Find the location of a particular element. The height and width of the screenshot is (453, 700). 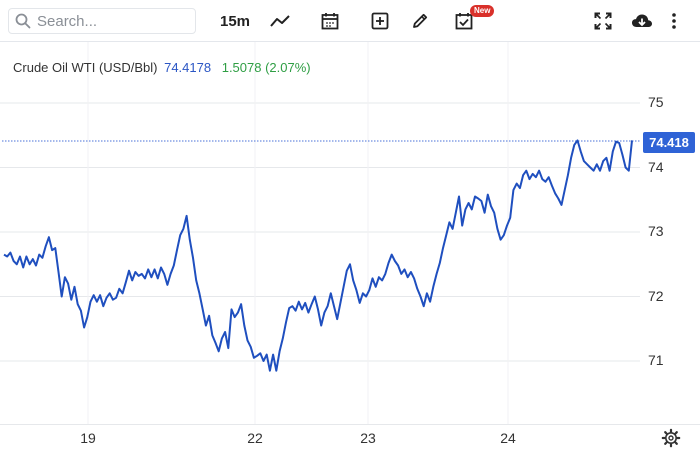

more-menu-button is located at coordinates (674, 21).